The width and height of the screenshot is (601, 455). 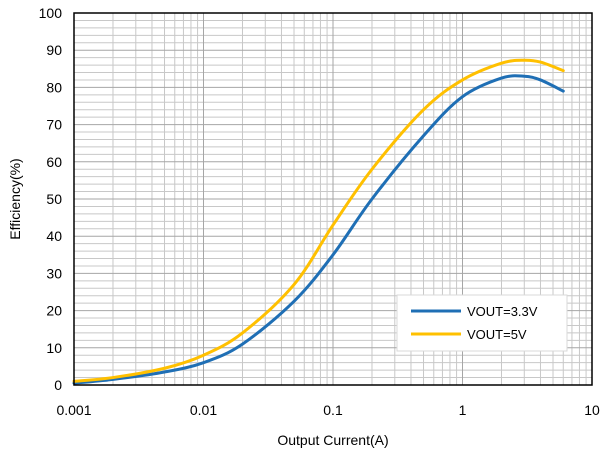 What do you see at coordinates (497, 334) in the screenshot?
I see `legend-label-2: VOUT=5V` at bounding box center [497, 334].